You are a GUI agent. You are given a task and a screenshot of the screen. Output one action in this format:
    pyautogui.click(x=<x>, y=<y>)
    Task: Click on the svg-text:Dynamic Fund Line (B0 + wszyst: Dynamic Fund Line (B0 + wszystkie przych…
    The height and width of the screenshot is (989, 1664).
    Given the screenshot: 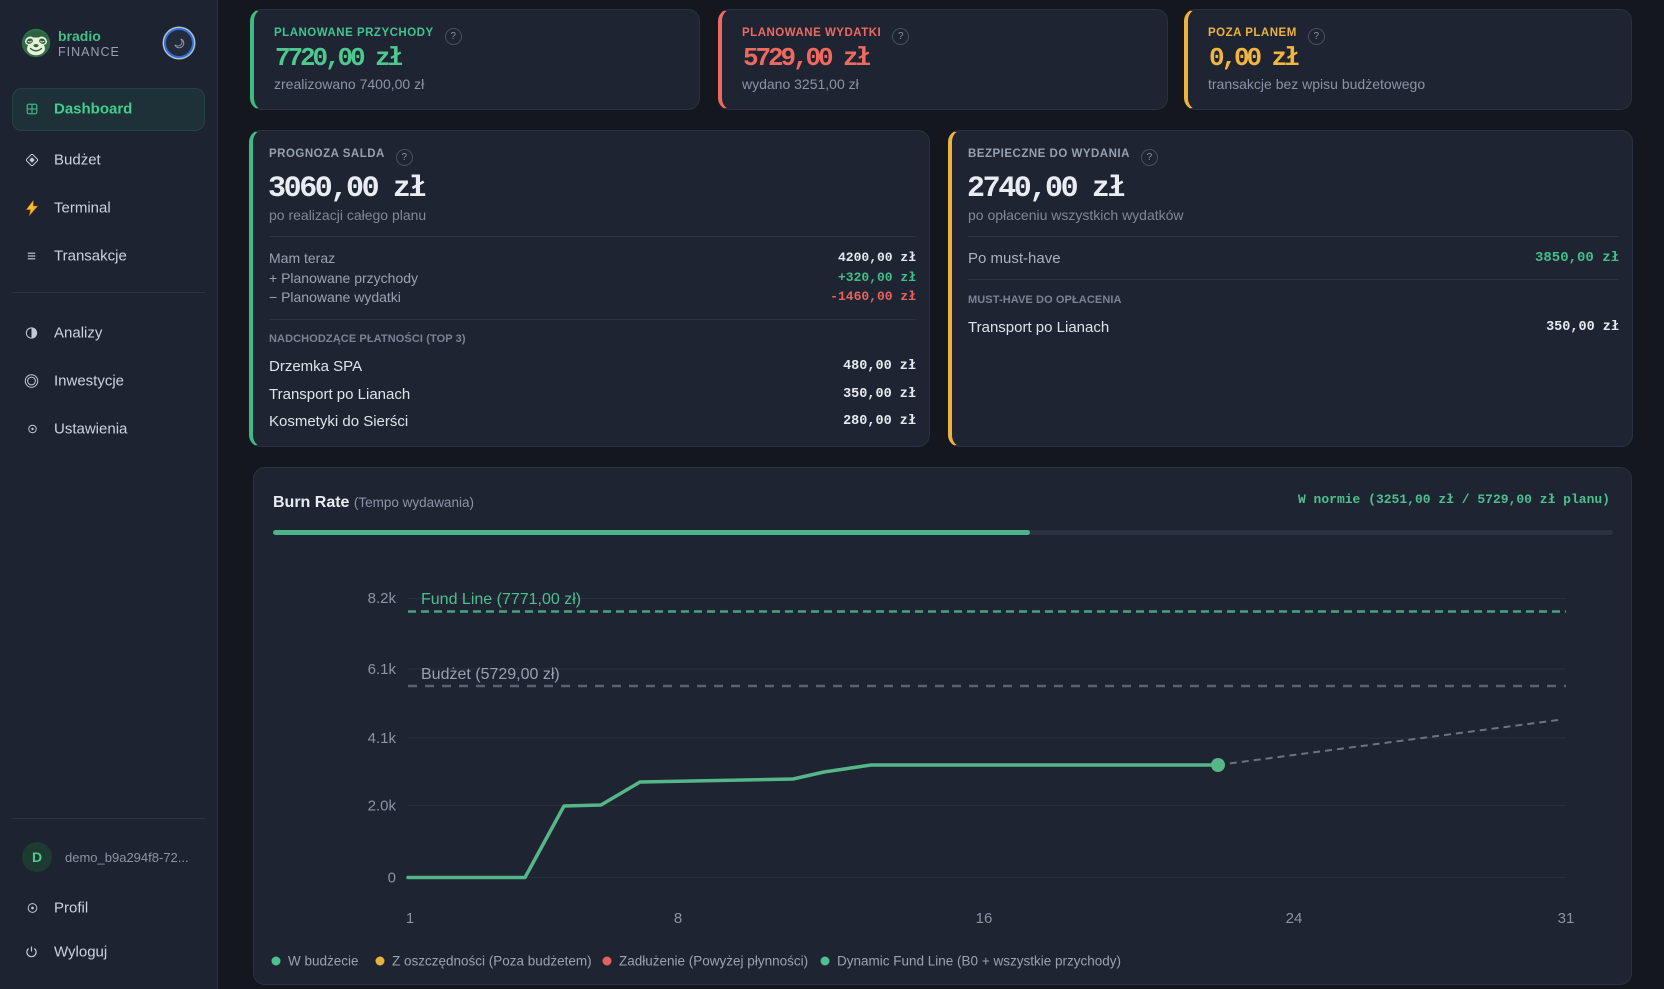 What is the action you would take?
    pyautogui.click(x=979, y=961)
    